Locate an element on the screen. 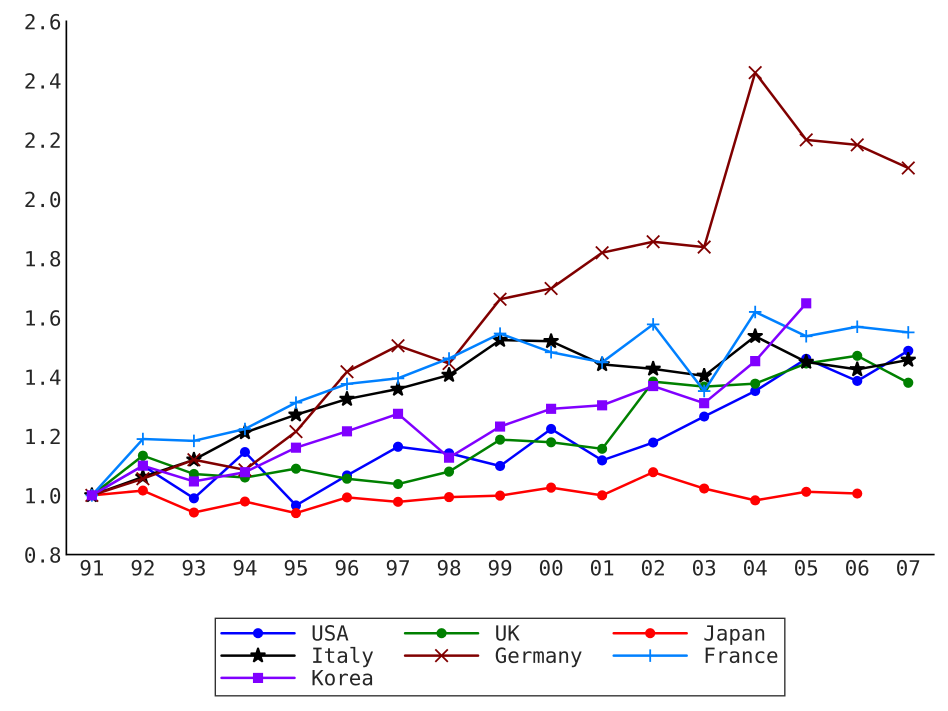  x-tick-label: 03 is located at coordinates (704, 568).